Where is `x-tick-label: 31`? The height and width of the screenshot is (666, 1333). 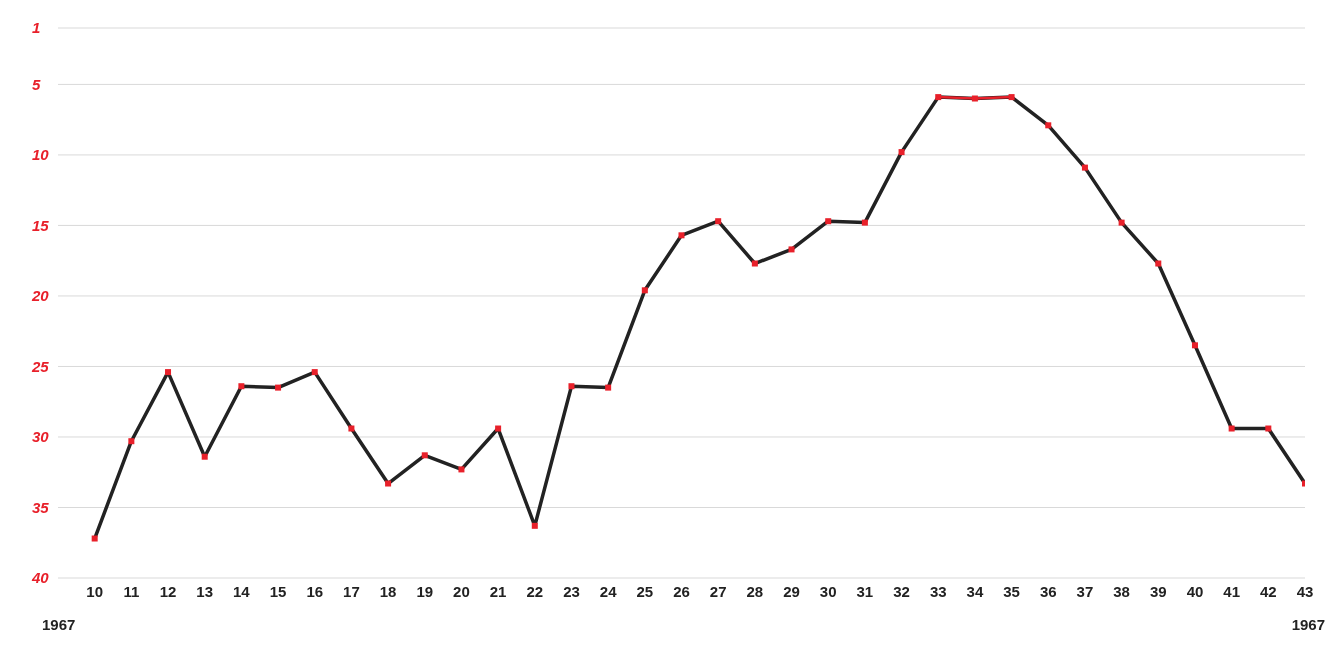
x-tick-label: 31 is located at coordinates (865, 591).